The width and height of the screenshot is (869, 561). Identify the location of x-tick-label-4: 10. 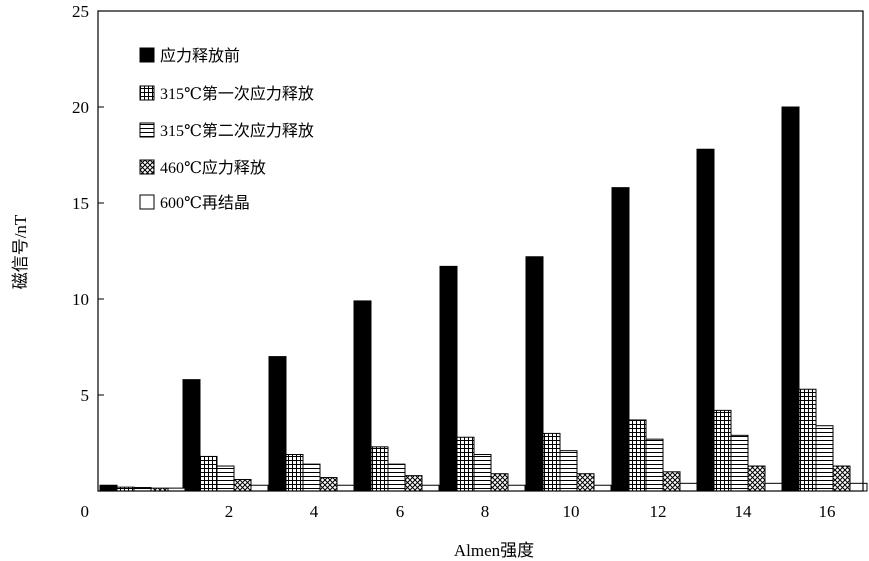
(571, 511).